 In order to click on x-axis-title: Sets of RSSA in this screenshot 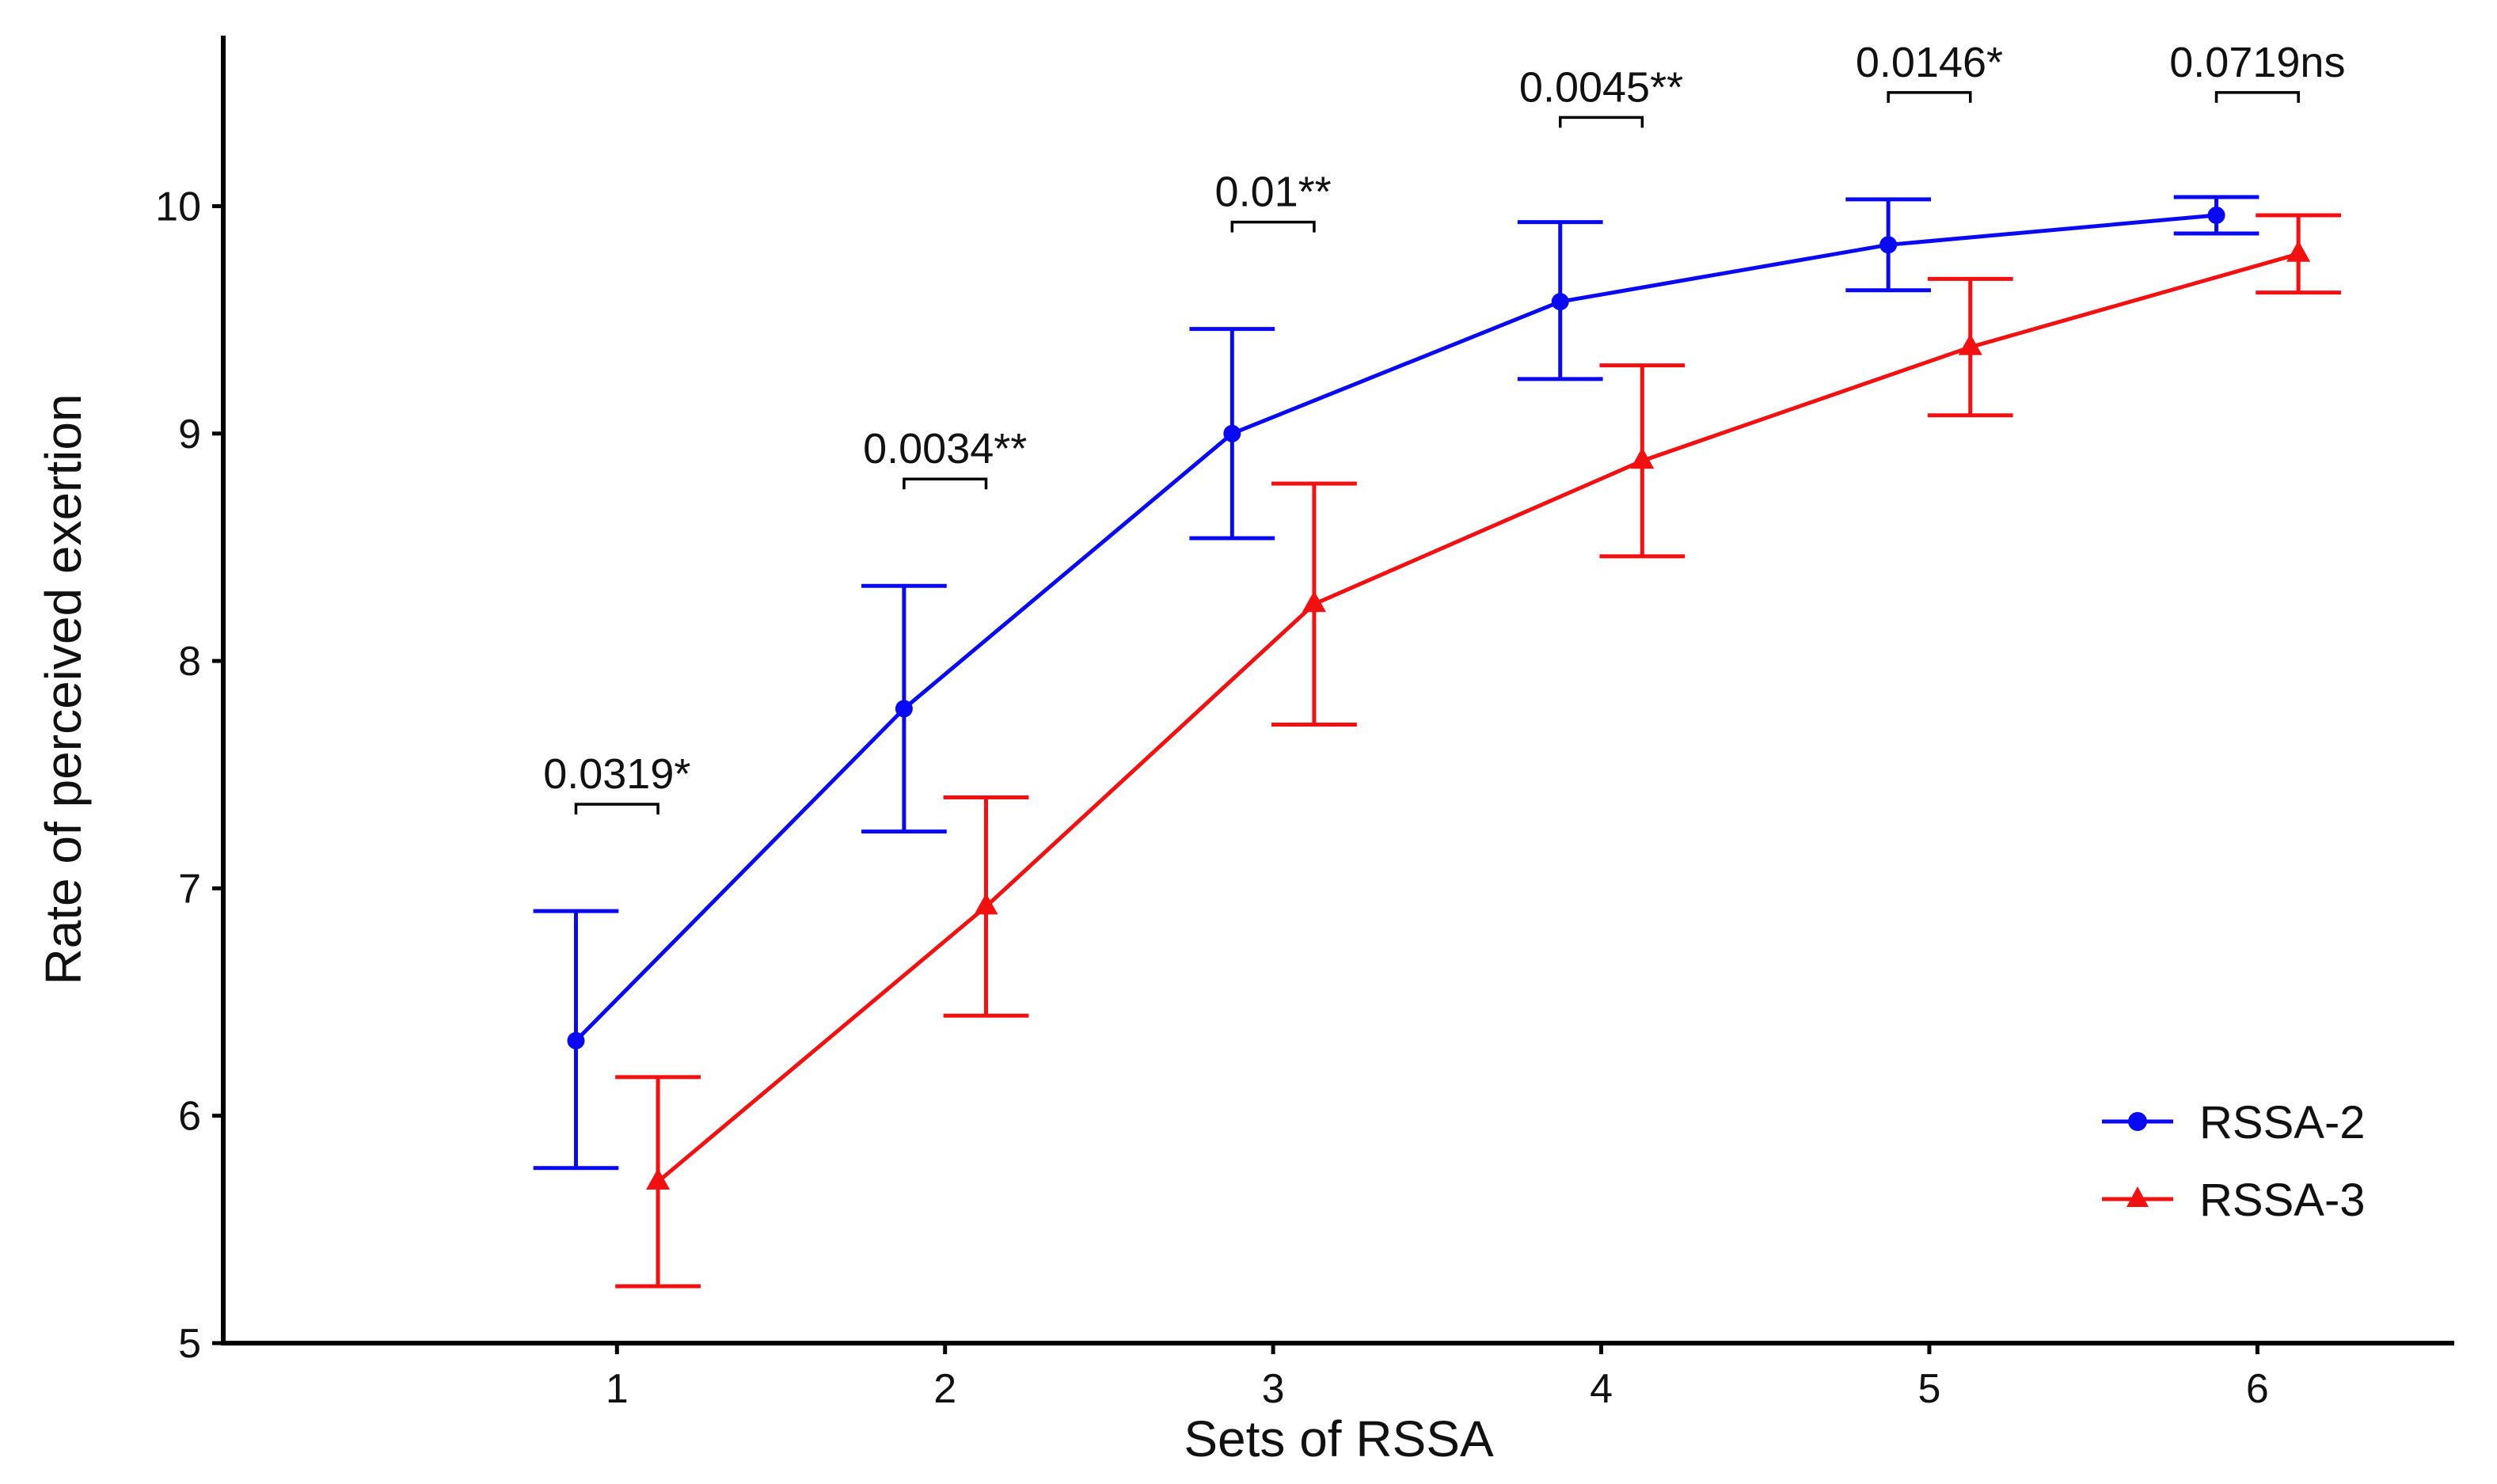, I will do `click(1339, 1438)`.